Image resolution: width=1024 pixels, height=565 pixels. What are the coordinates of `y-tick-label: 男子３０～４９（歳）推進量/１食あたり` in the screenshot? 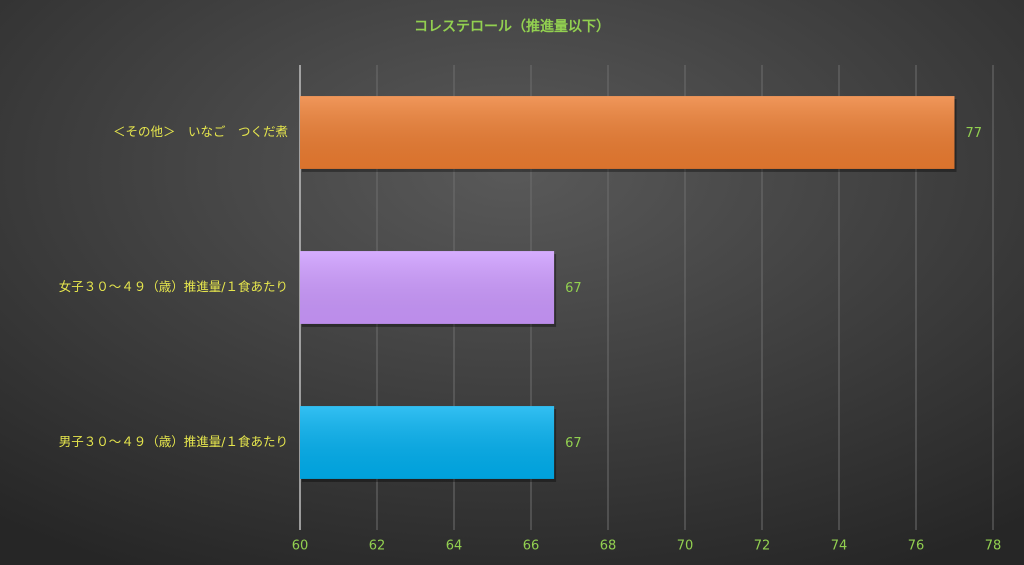 It's located at (173, 441).